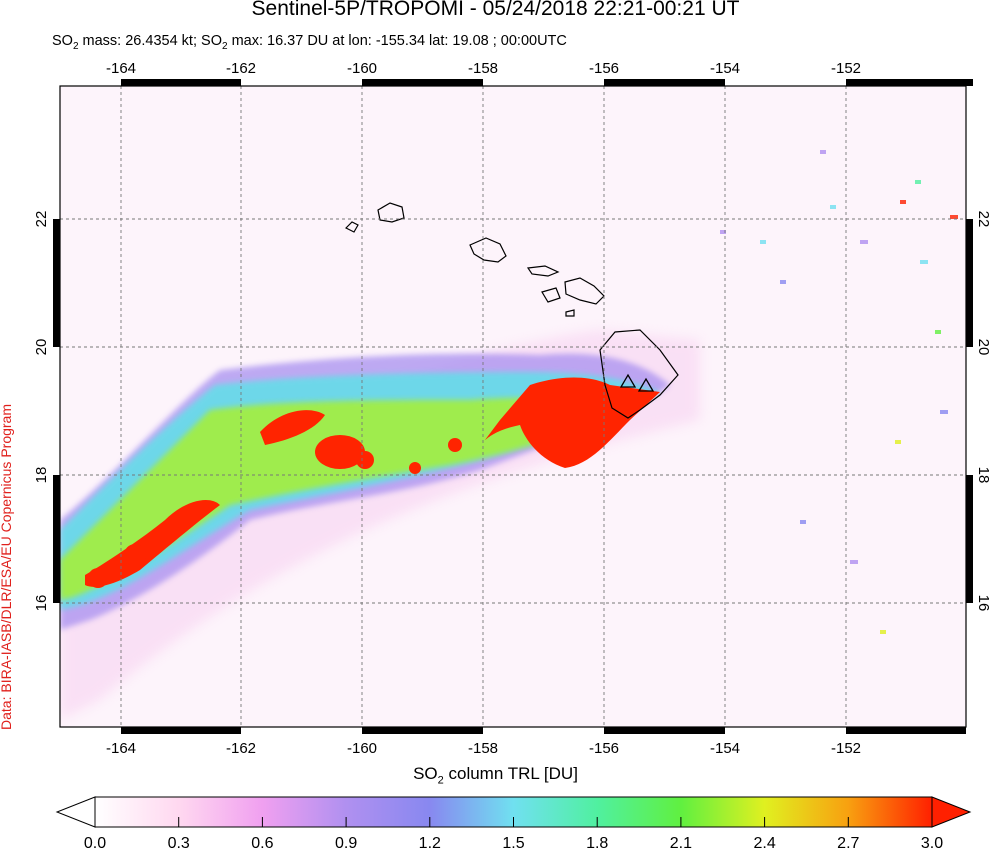 Image resolution: width=991 pixels, height=853 pixels. What do you see at coordinates (495, 775) in the screenshot?
I see `colorbar-label: SO2 column TRL [DU]` at bounding box center [495, 775].